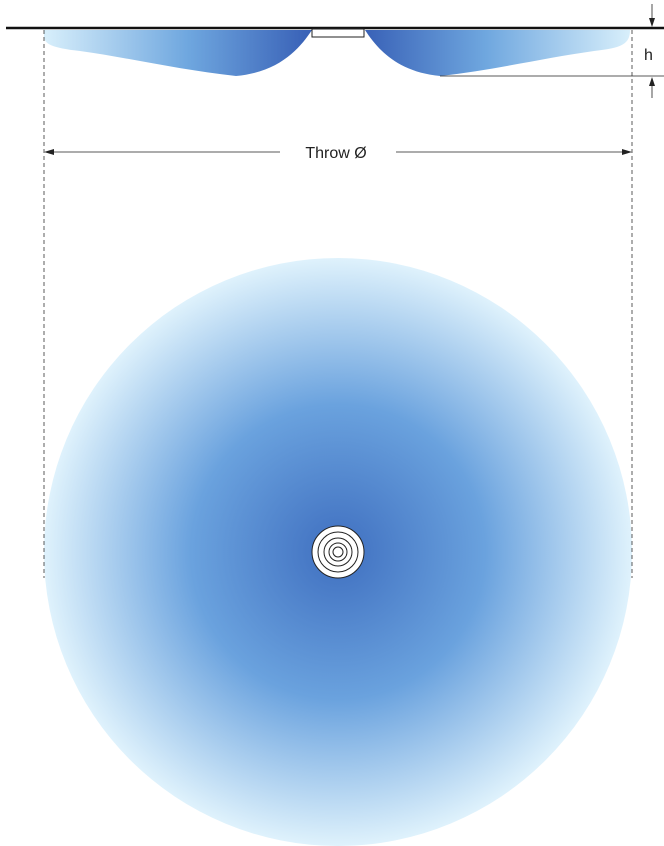 This screenshot has height=846, width=664. I want to click on air-plume-left, so click(178, 53).